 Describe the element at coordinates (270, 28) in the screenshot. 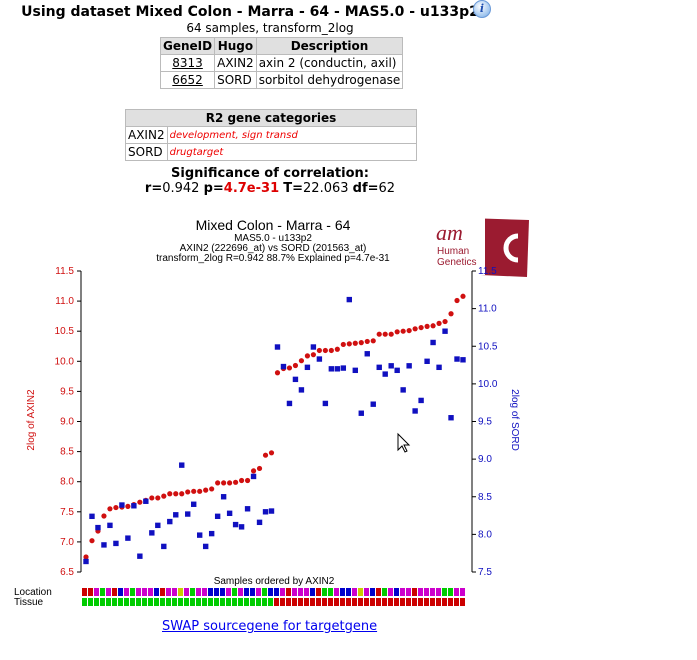

I see `dataset-subtitle: 64 samples, transform_2log` at that location.